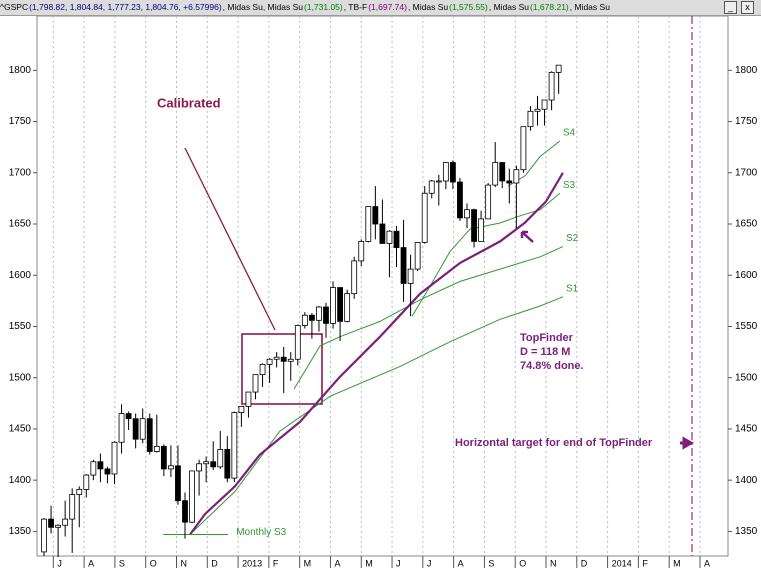 Image resolution: width=761 pixels, height=571 pixels. What do you see at coordinates (572, 288) in the screenshot?
I see `series-label: S1` at bounding box center [572, 288].